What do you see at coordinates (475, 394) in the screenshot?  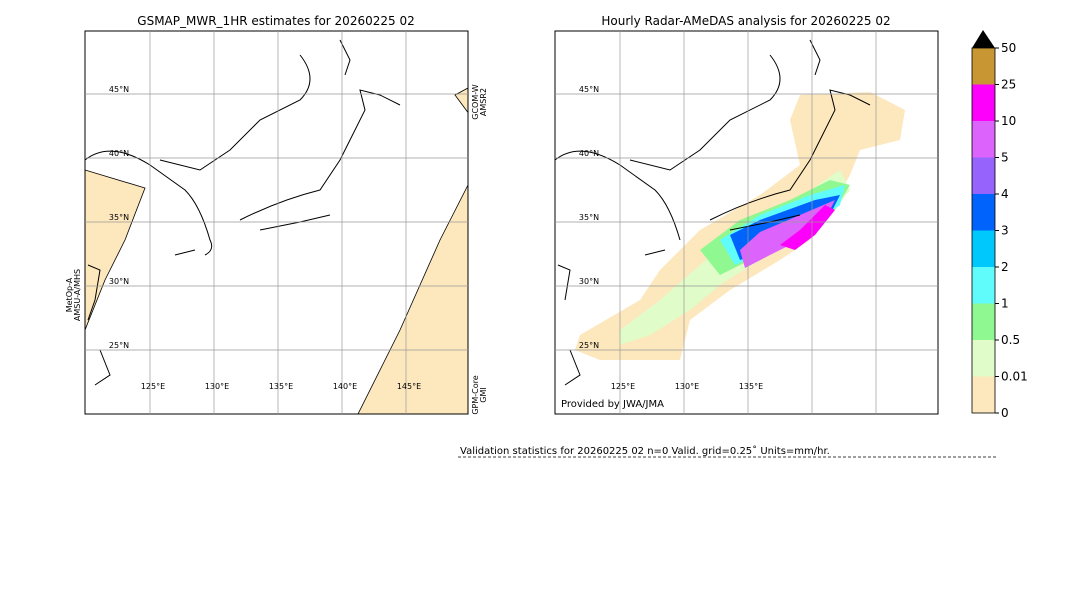 I see `sensor-label: GPM-Core` at bounding box center [475, 394].